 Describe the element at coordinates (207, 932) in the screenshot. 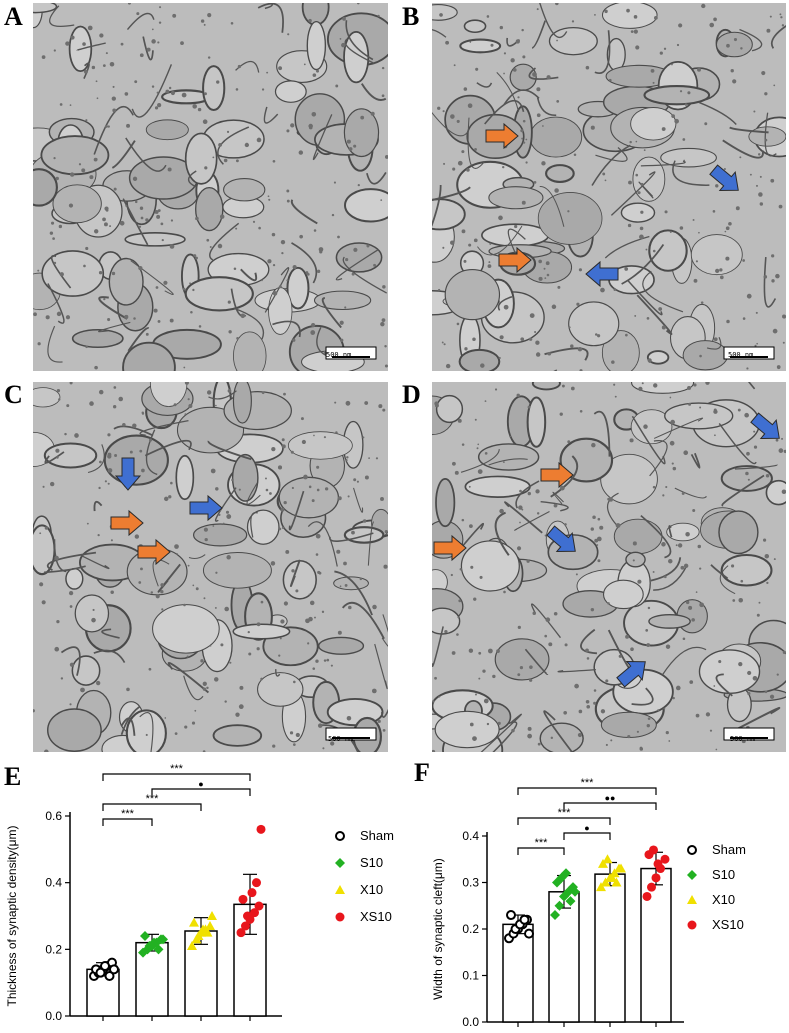

I see `data-point-x10` at that location.